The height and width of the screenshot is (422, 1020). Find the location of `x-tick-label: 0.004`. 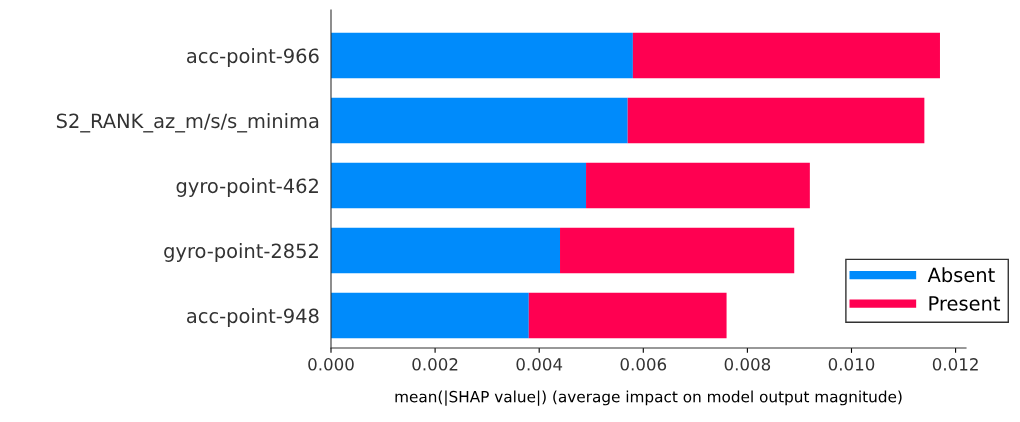

x-tick-label: 0.004 is located at coordinates (539, 364).